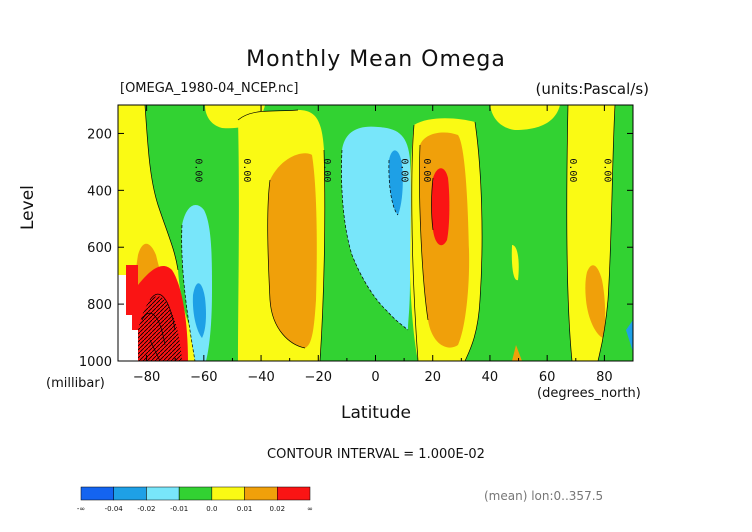 This screenshot has width=752, height=532. I want to click on fill-orange-right, so click(595, 301).